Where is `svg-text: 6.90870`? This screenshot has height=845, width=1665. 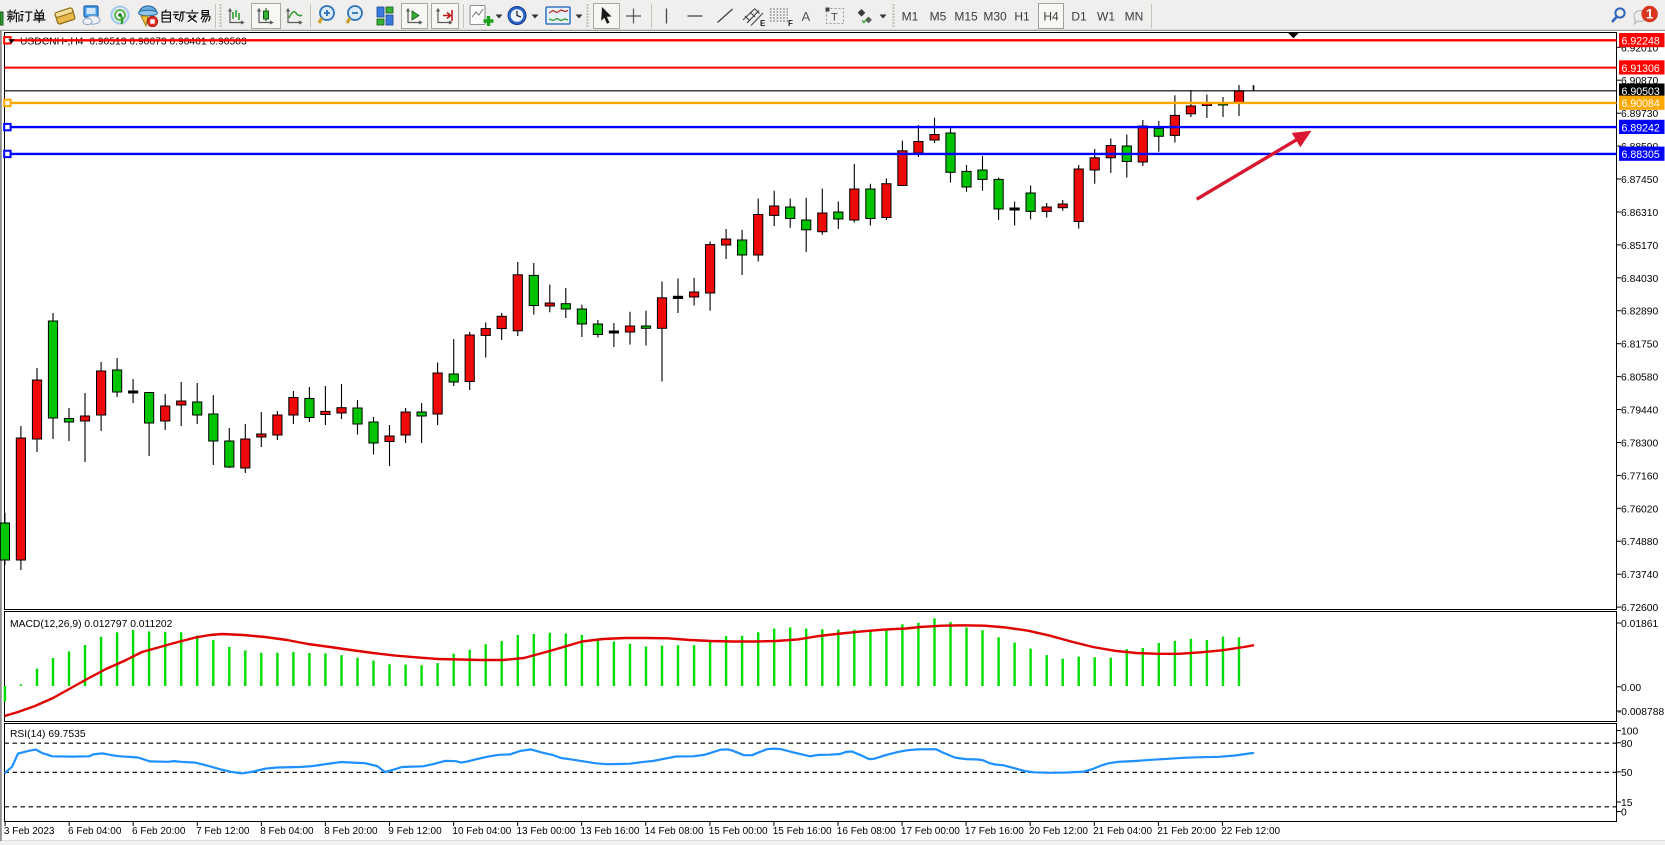
svg-text: 6.90870 is located at coordinates (1639, 81).